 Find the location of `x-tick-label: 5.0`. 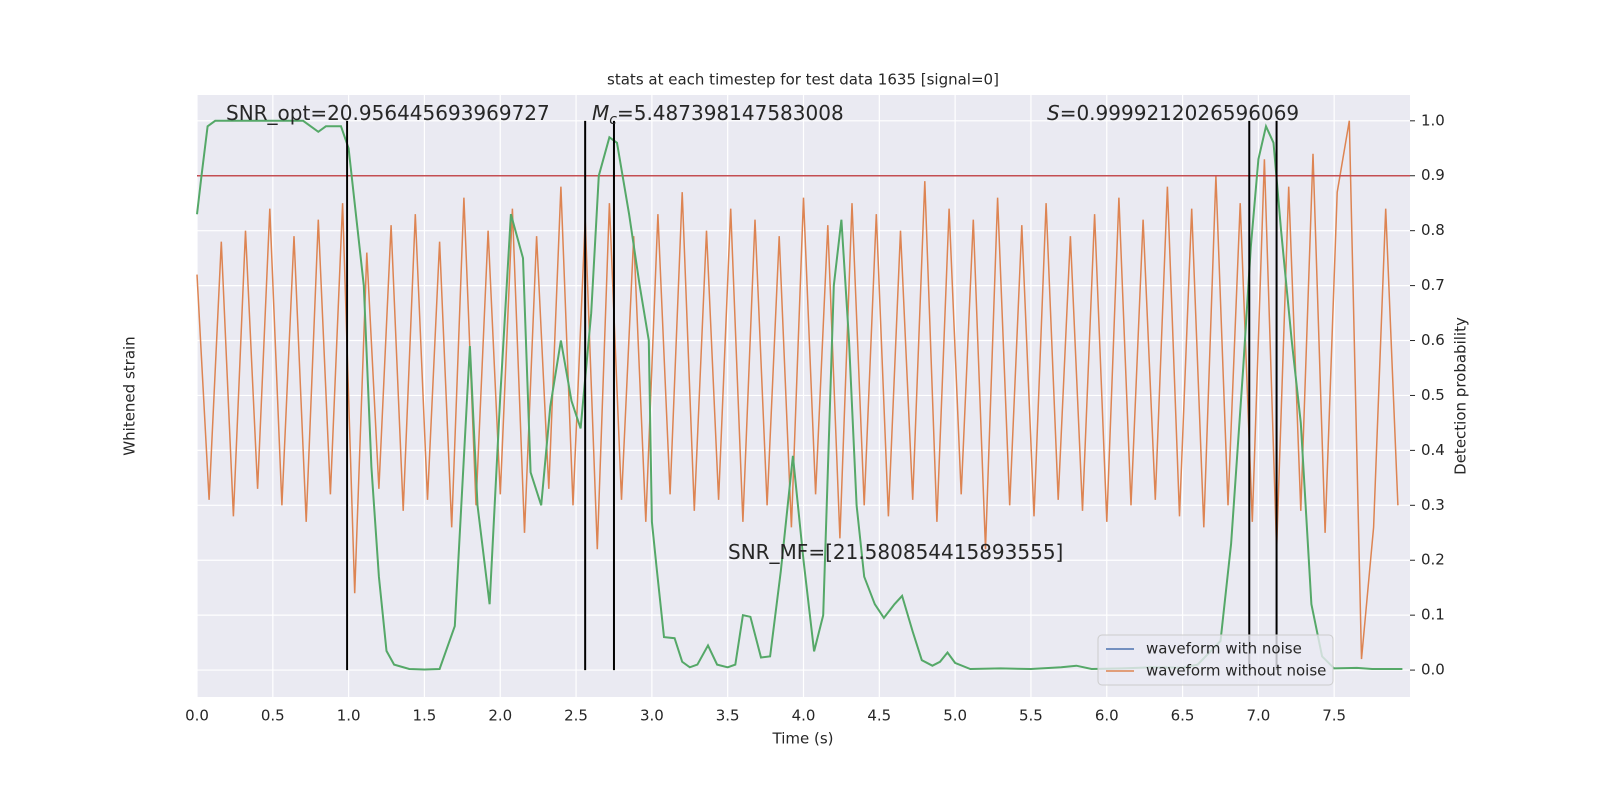

x-tick-label: 5.0 is located at coordinates (955, 716).